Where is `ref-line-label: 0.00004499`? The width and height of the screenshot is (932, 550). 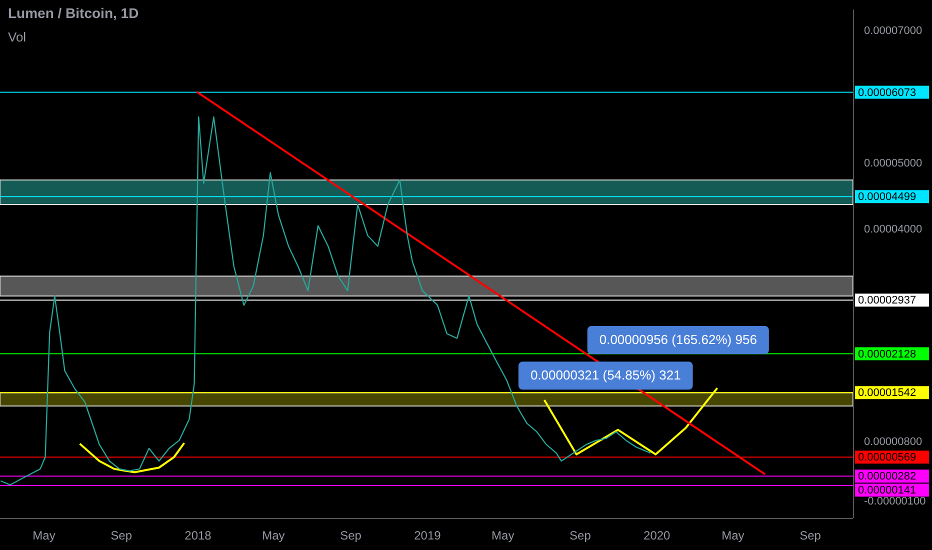
ref-line-label: 0.00004499 is located at coordinates (887, 197).